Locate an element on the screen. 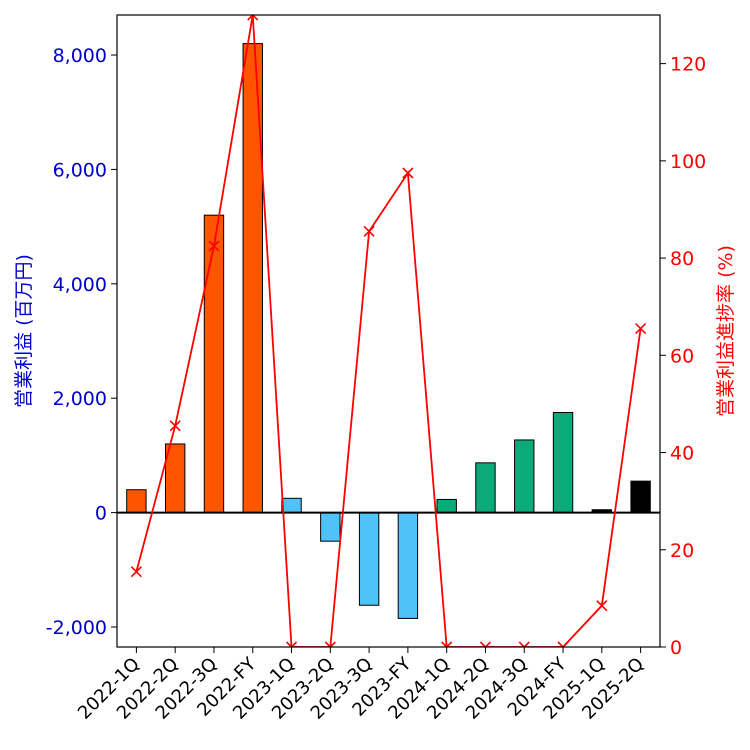 Image resolution: width=750 pixels, height=750 pixels. marker-2025-2Q is located at coordinates (641, 329).